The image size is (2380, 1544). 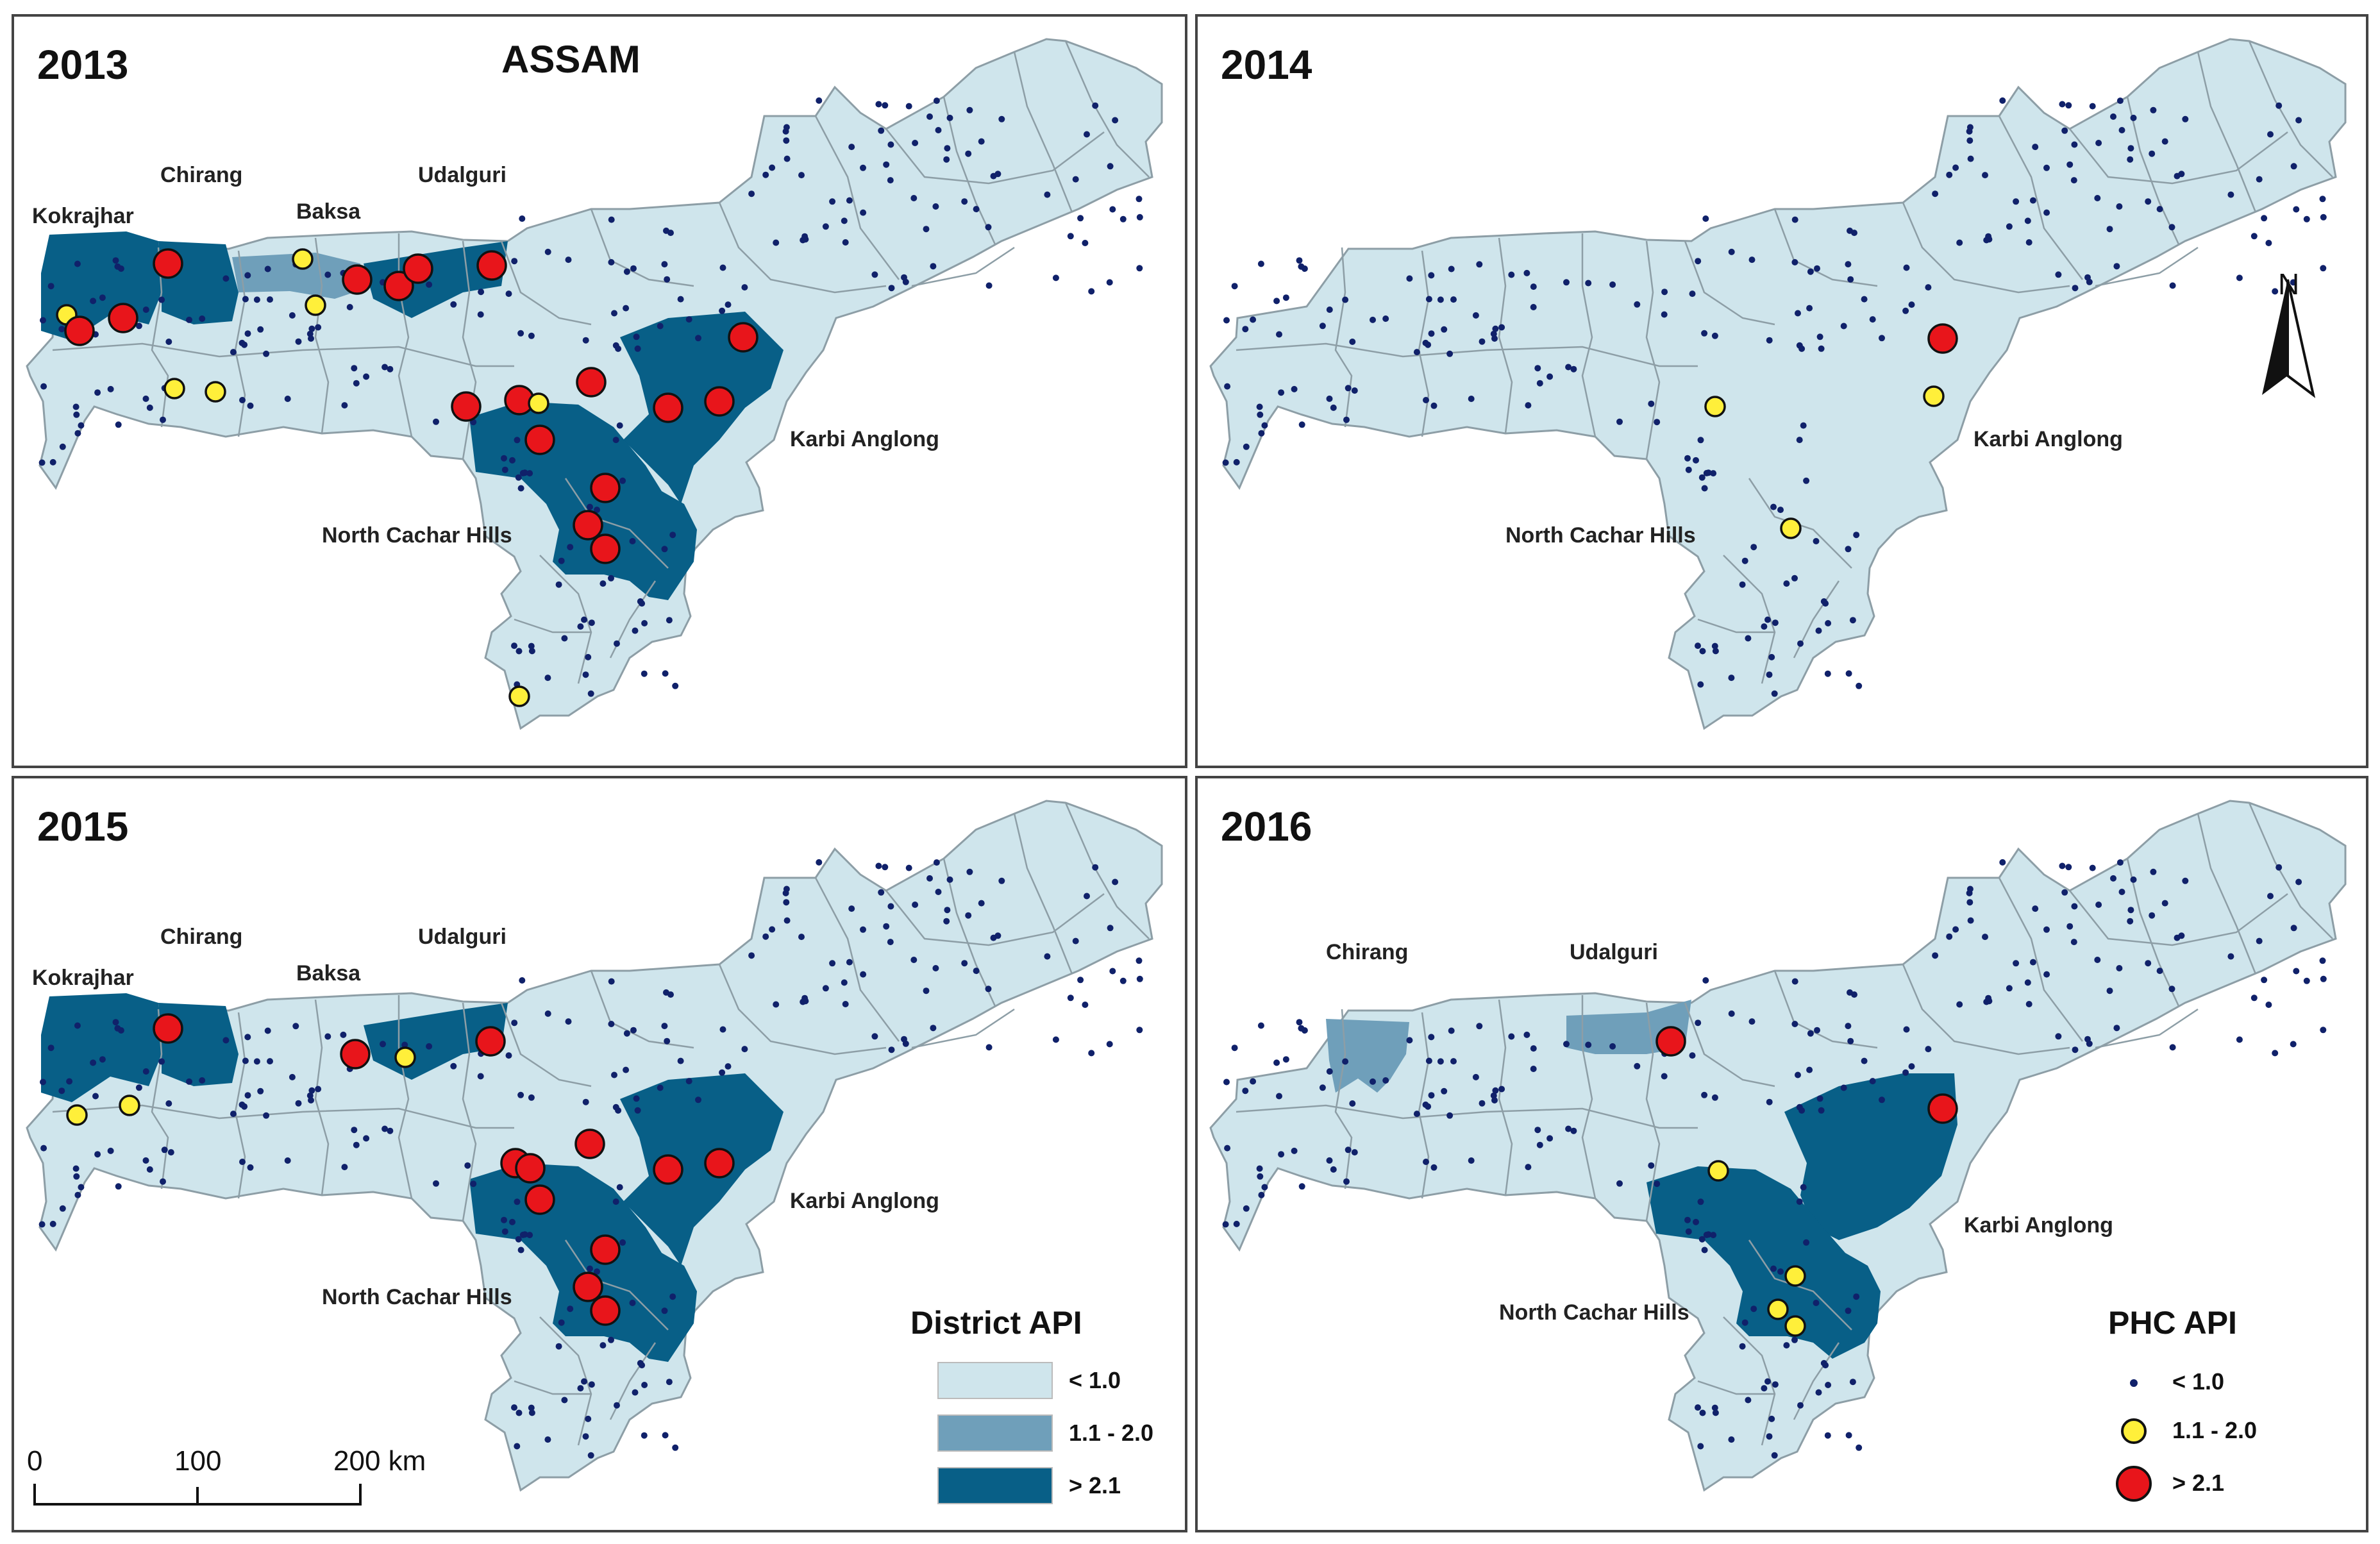 What do you see at coordinates (995, 1433) in the screenshot?
I see `district-legend-swatch-mid` at bounding box center [995, 1433].